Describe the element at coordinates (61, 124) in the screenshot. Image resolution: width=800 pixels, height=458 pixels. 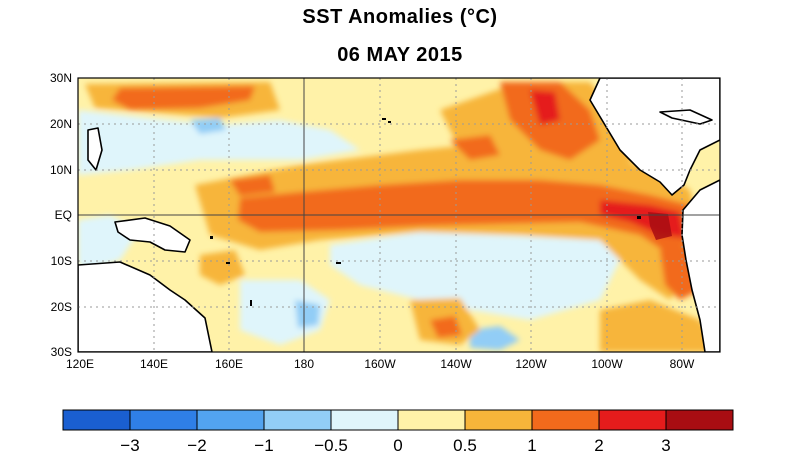
I see `lat-tick: 20N` at that location.